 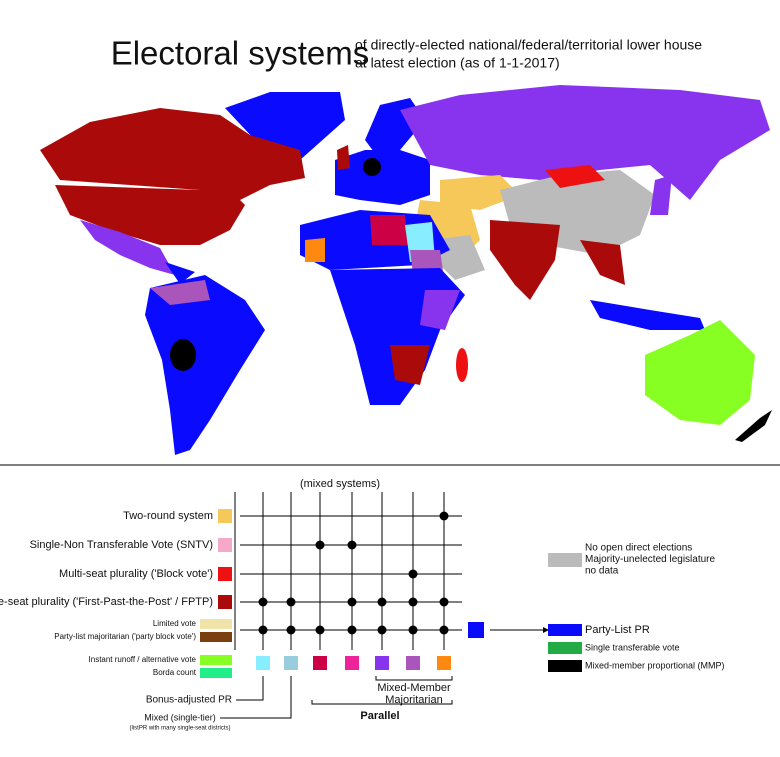 I want to click on right-label: Party-List PR, so click(x=617, y=630).